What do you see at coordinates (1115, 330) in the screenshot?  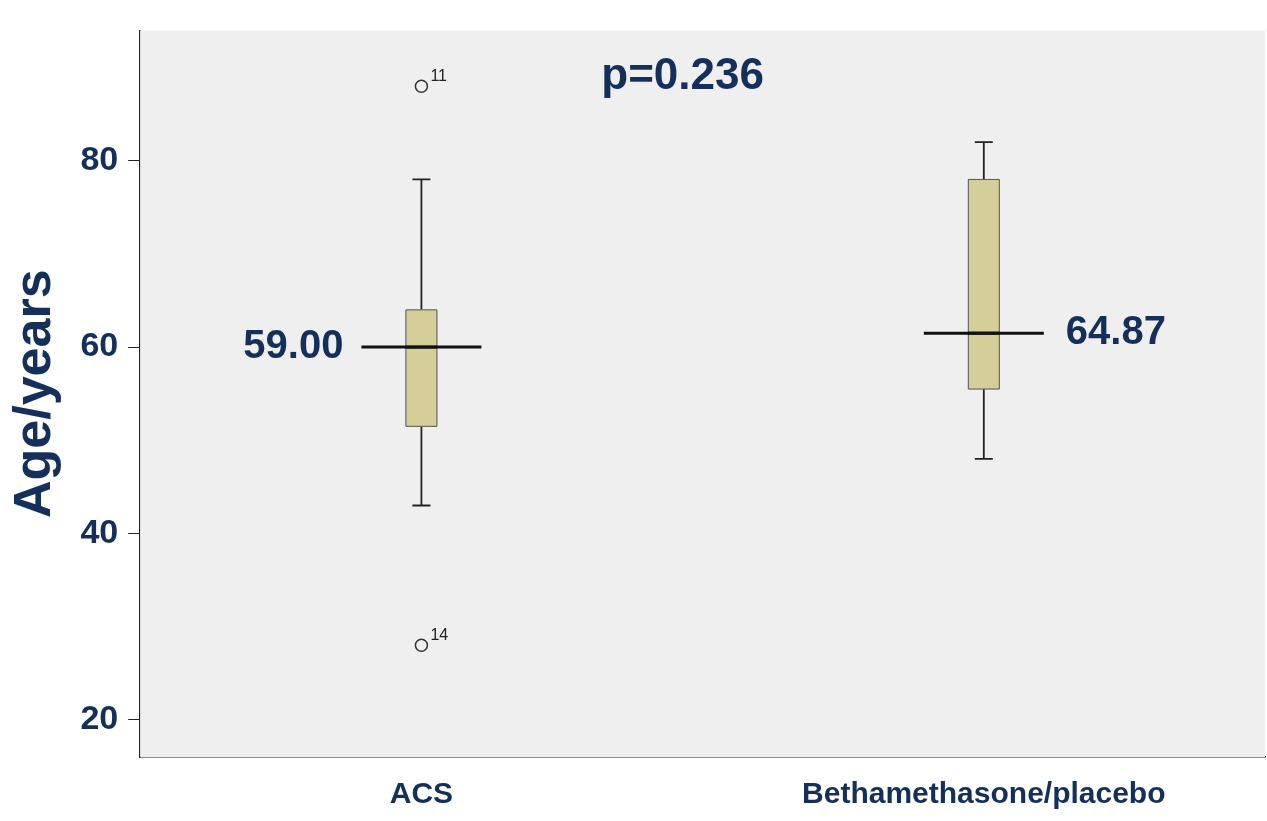 I see `annotation: 64.87` at bounding box center [1115, 330].